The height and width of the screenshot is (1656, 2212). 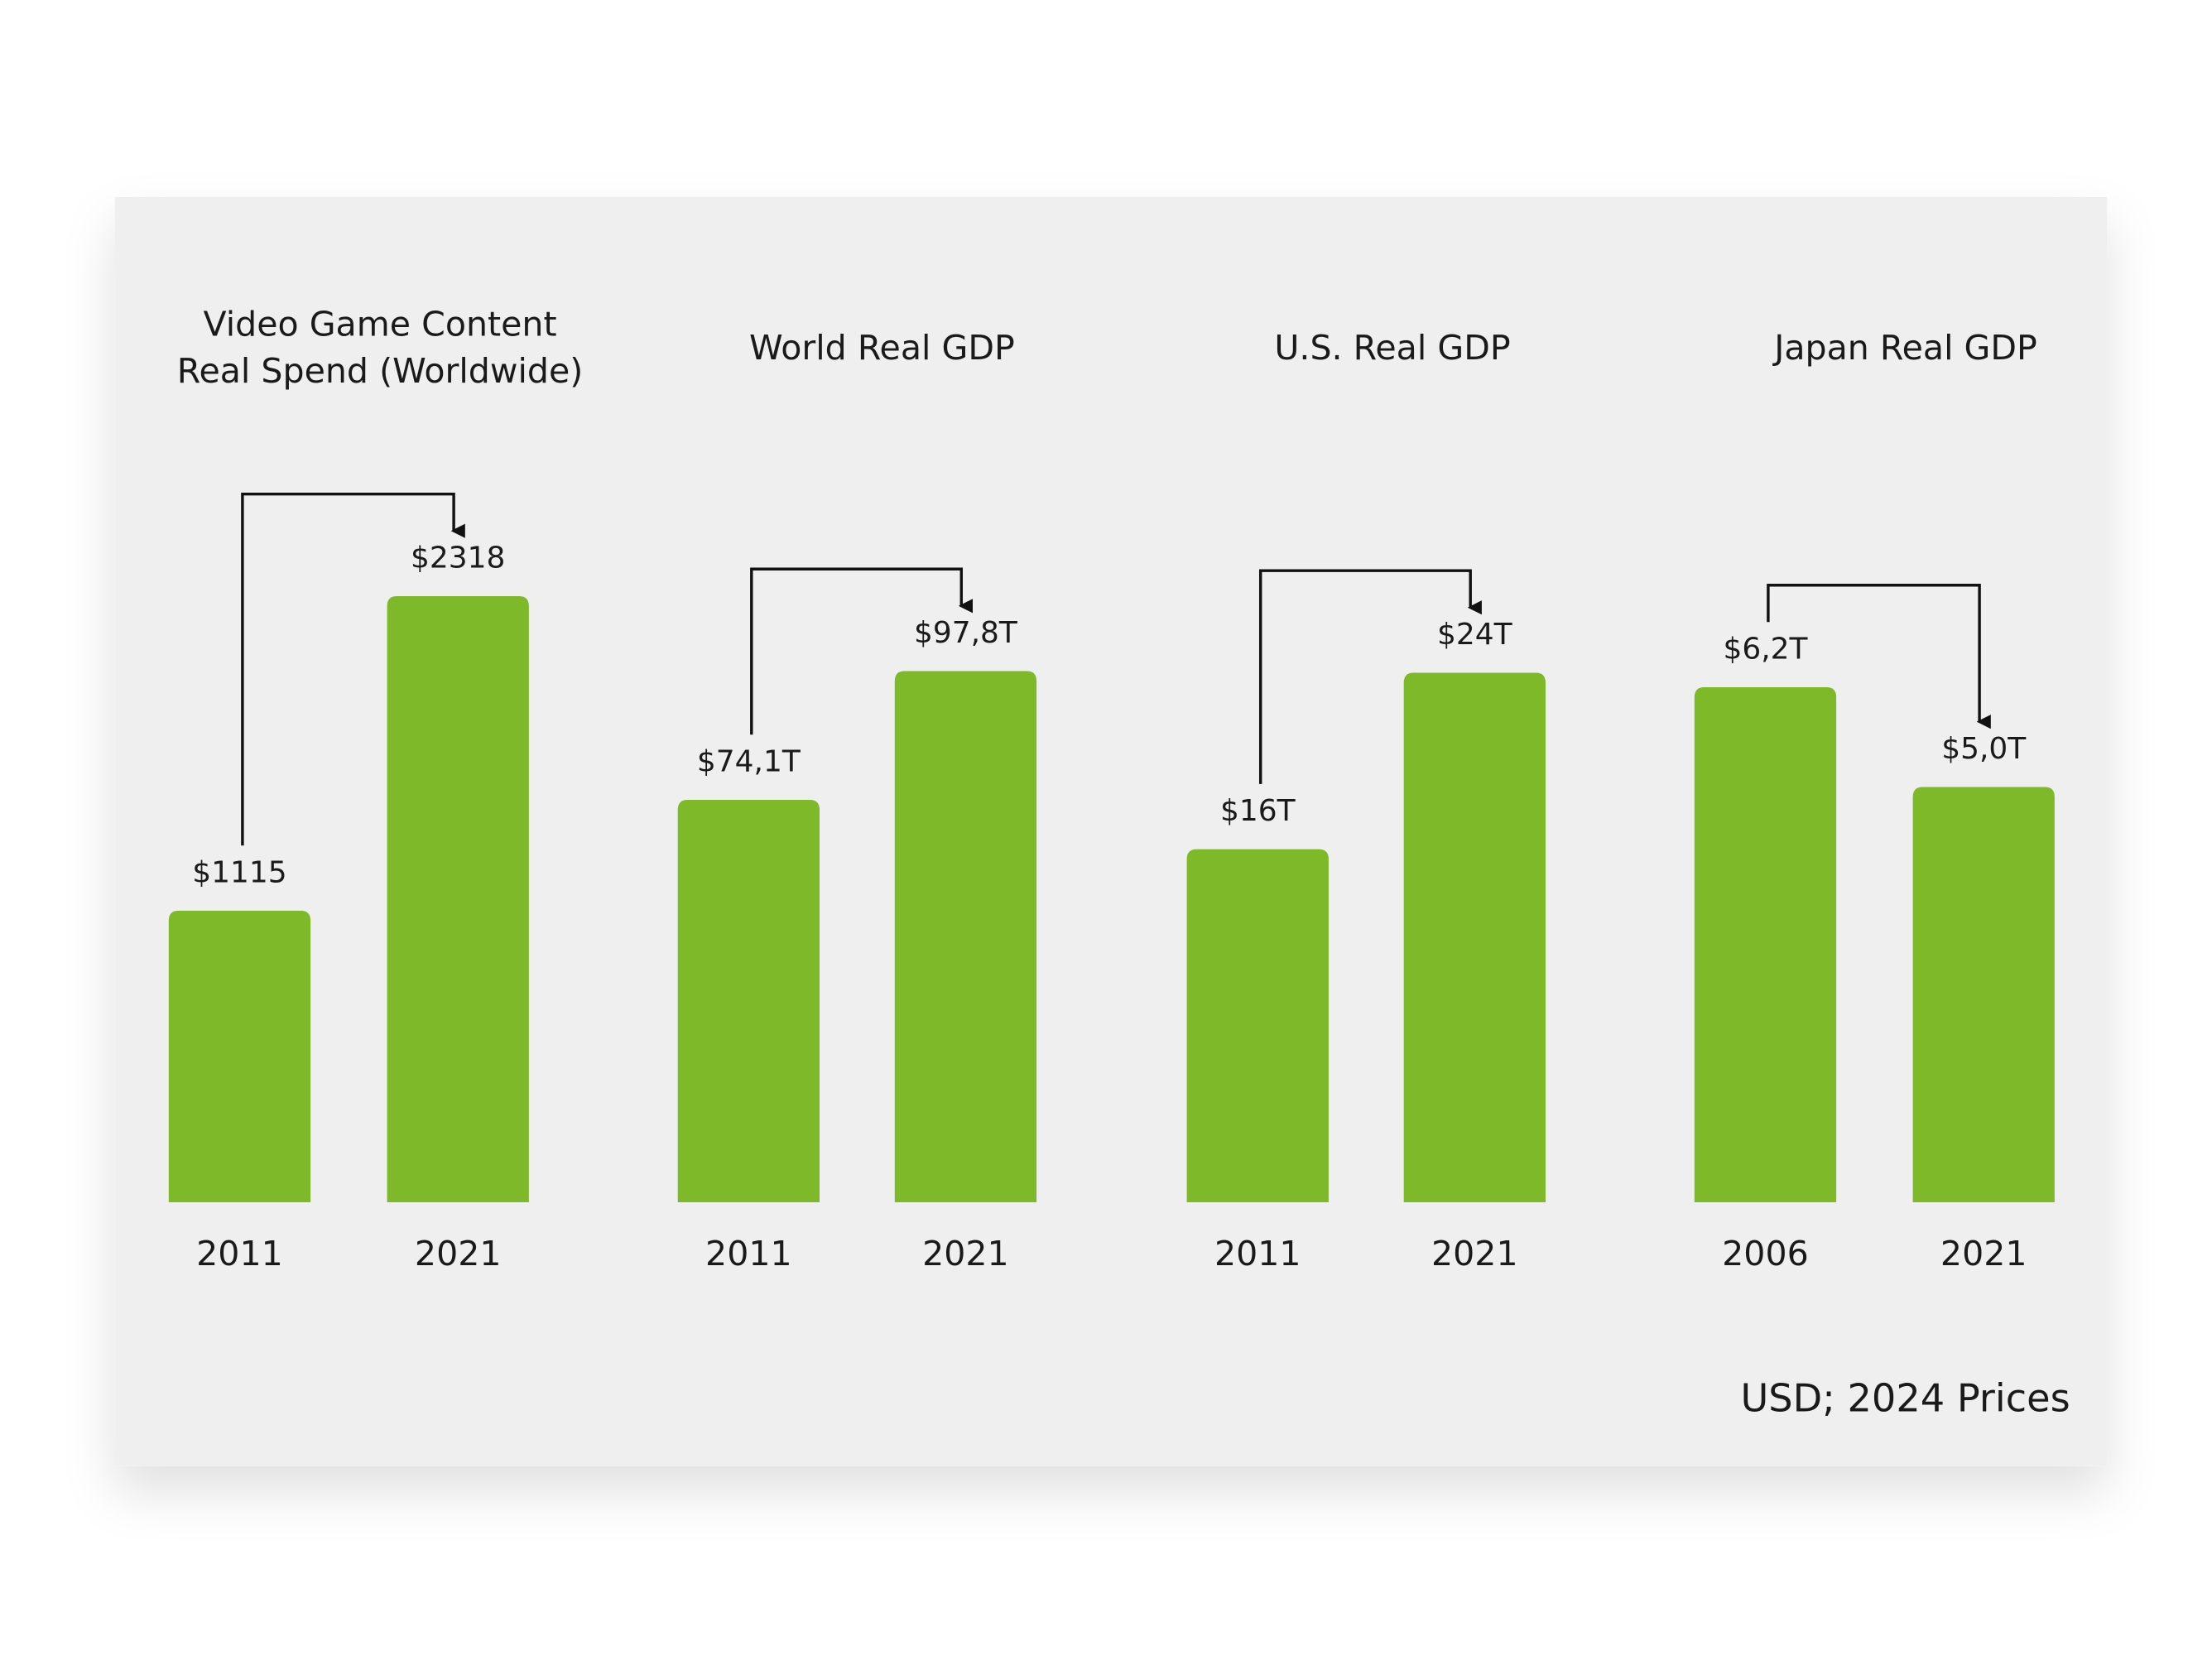 What do you see at coordinates (1392, 348) in the screenshot?
I see `chart-title: U.S. Real GDP` at bounding box center [1392, 348].